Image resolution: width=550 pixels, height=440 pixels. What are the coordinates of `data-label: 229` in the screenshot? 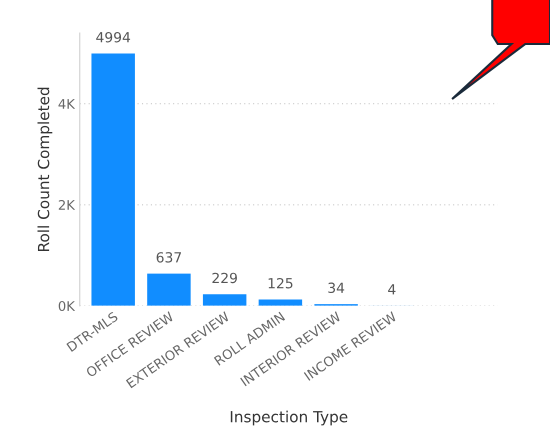 It's located at (224, 278).